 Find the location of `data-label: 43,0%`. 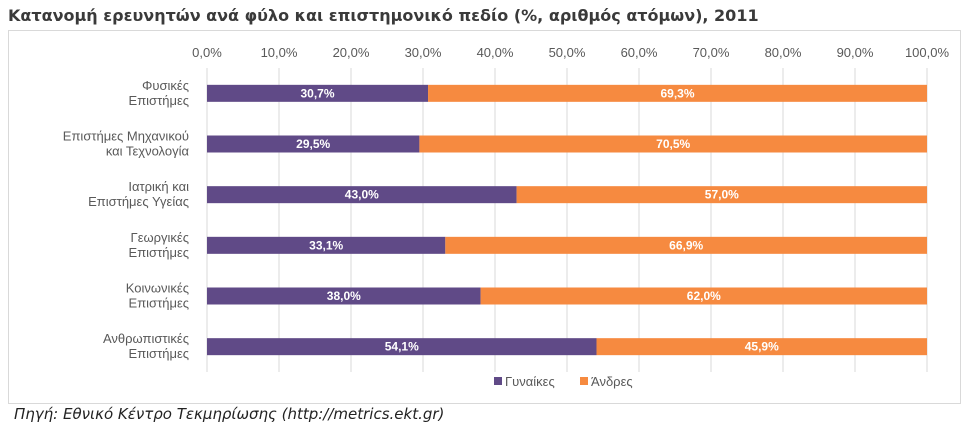

data-label: 43,0% is located at coordinates (362, 195).